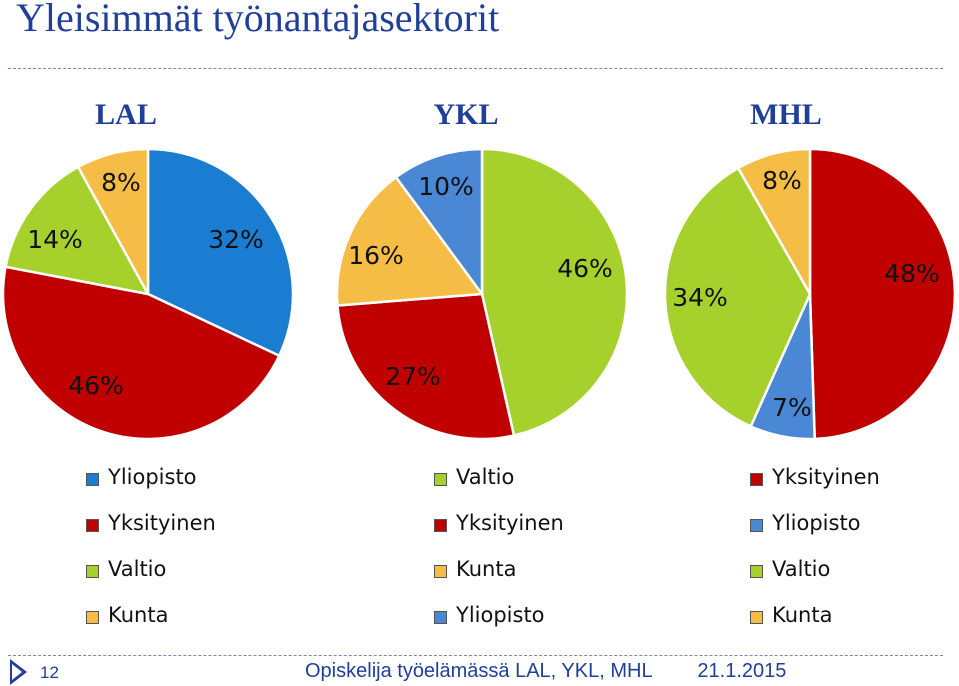  What do you see at coordinates (912, 273) in the screenshot?
I see `pie-mhl-label-yksityinen: 48%` at bounding box center [912, 273].